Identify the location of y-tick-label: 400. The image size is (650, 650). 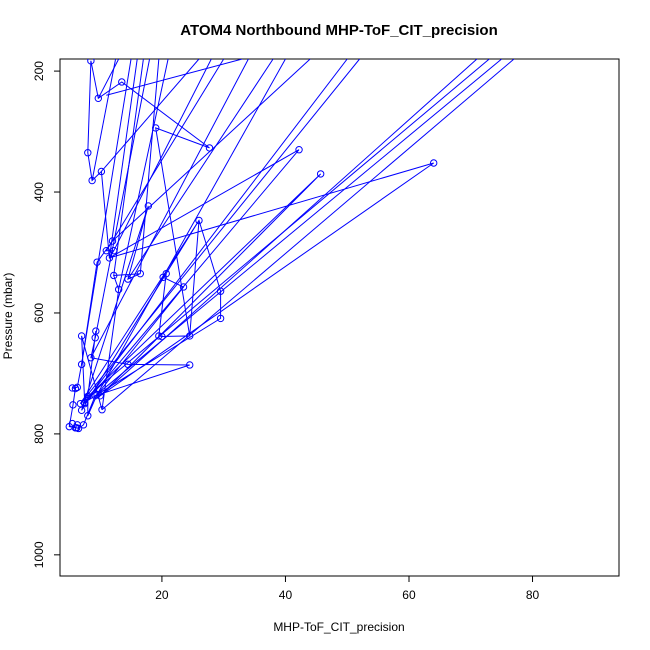
(39, 192).